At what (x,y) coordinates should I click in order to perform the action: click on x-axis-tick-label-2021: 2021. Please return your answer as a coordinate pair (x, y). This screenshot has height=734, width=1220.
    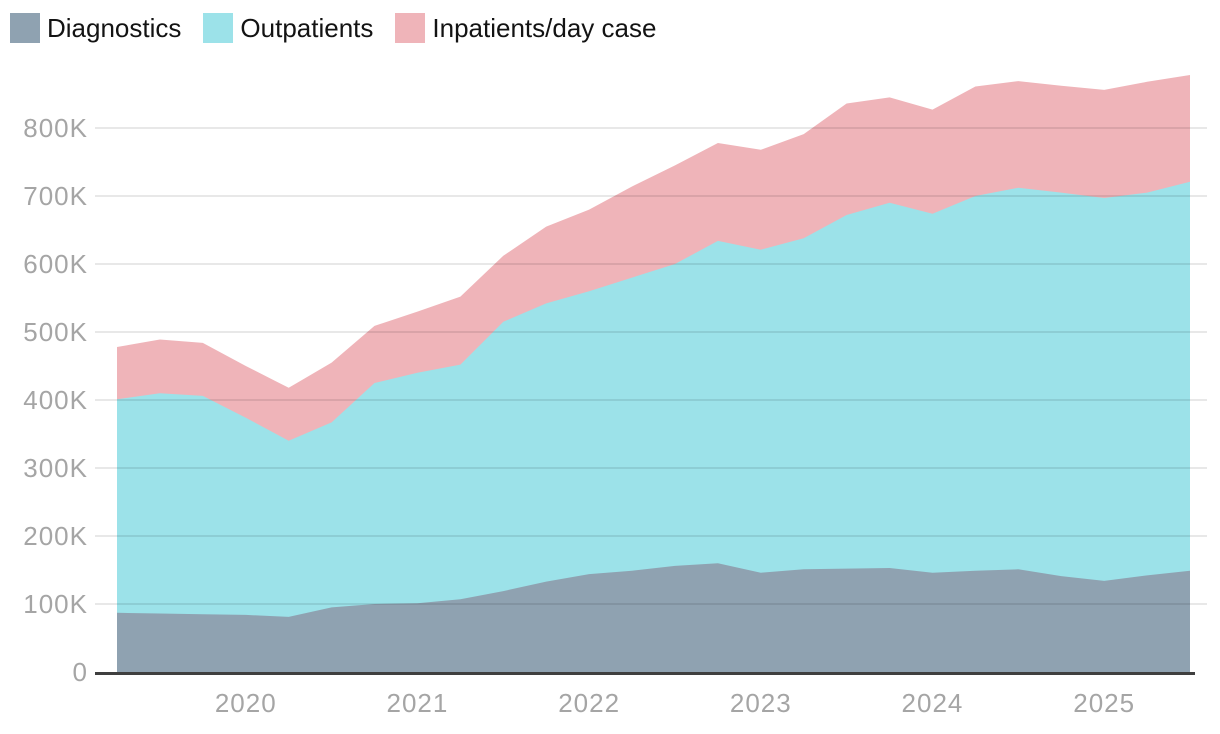
    Looking at the image, I should click on (418, 703).